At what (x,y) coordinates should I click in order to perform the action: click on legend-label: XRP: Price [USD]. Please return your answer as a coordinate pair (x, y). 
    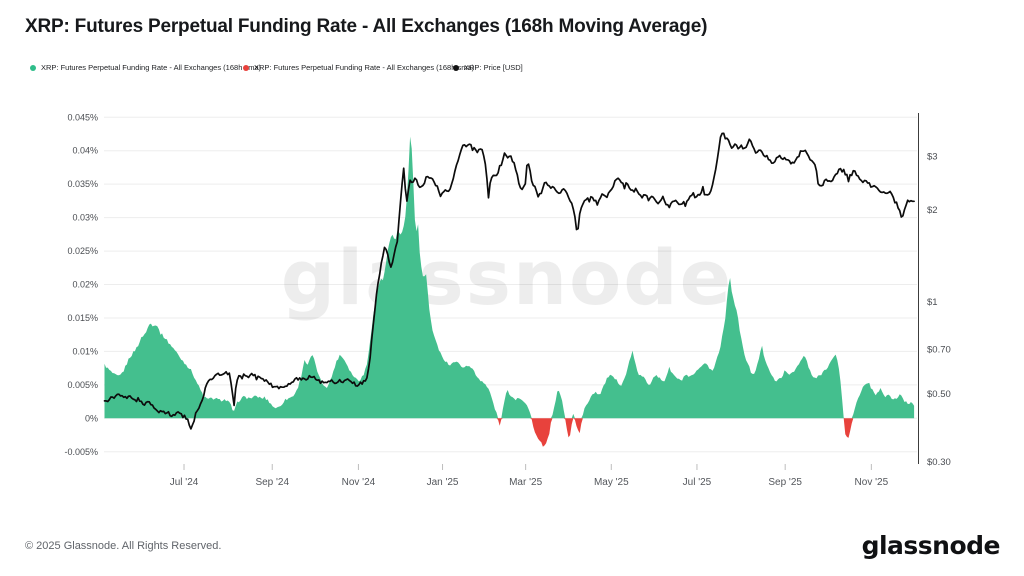
    Looking at the image, I should click on (493, 67).